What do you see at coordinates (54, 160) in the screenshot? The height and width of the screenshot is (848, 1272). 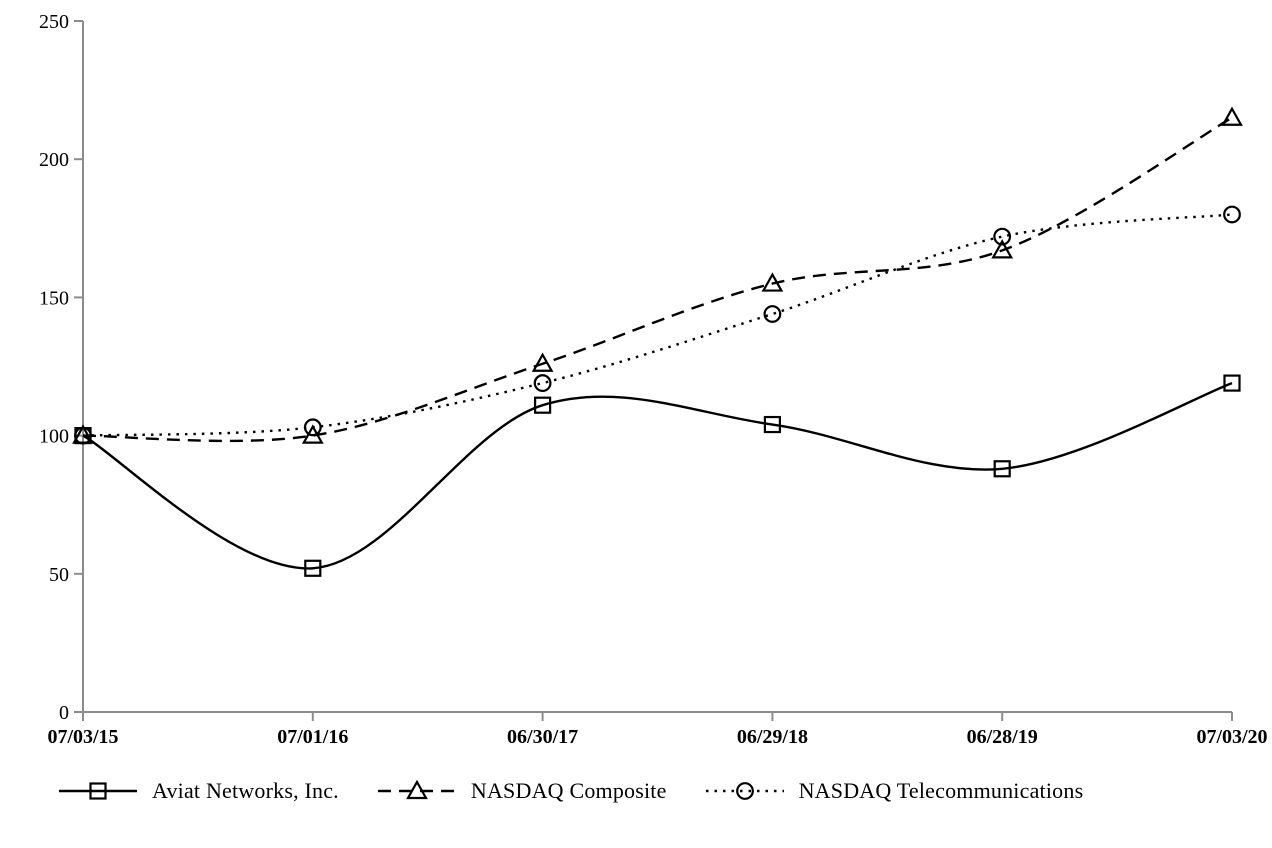 I see `y-axis-tick-label: 200` at bounding box center [54, 160].